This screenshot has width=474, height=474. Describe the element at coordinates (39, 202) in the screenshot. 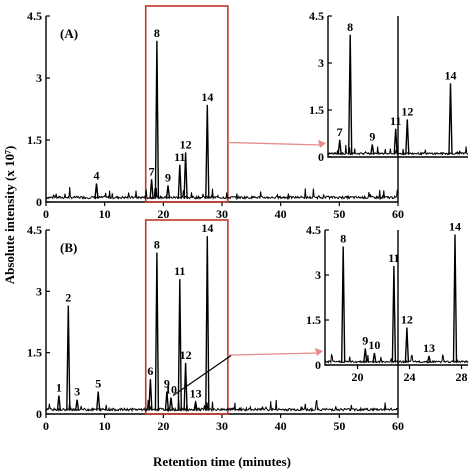

I see `panel-a-ytick-label: 0` at that location.